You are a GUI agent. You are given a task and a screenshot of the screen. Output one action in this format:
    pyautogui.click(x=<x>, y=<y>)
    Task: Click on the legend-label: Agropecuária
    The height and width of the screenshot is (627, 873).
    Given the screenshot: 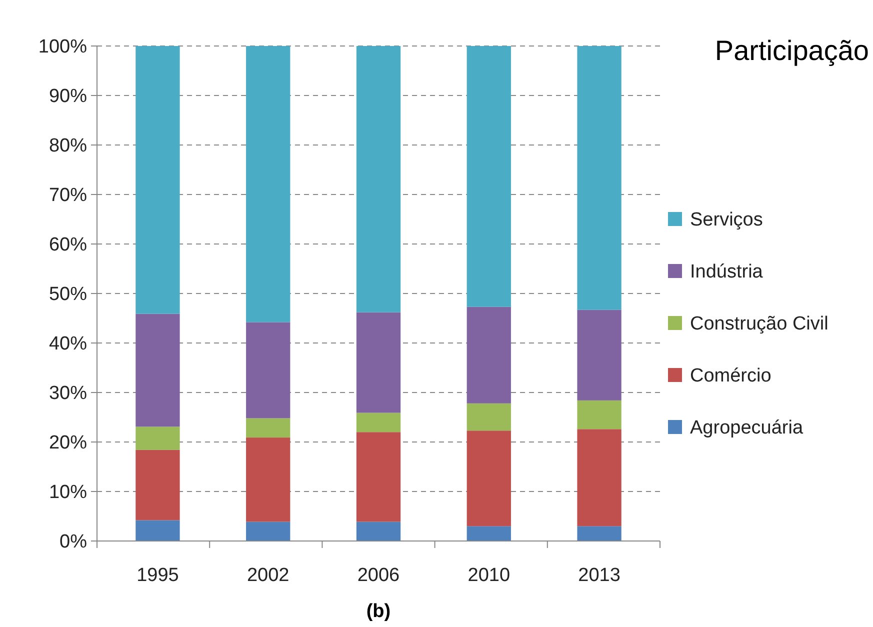 What is the action you would take?
    pyautogui.click(x=747, y=428)
    